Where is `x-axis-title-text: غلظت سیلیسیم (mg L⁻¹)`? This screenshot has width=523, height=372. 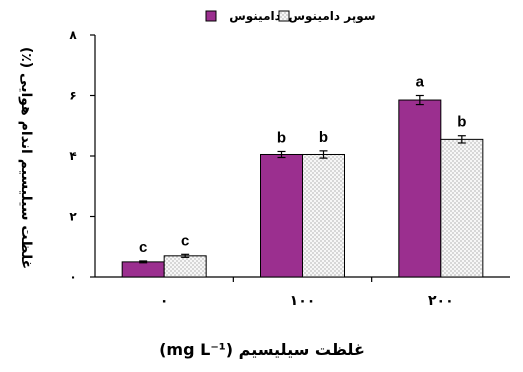
x-axis-title-text: غلظت سیلیسیم (mg L⁻¹) is located at coordinates (262, 349).